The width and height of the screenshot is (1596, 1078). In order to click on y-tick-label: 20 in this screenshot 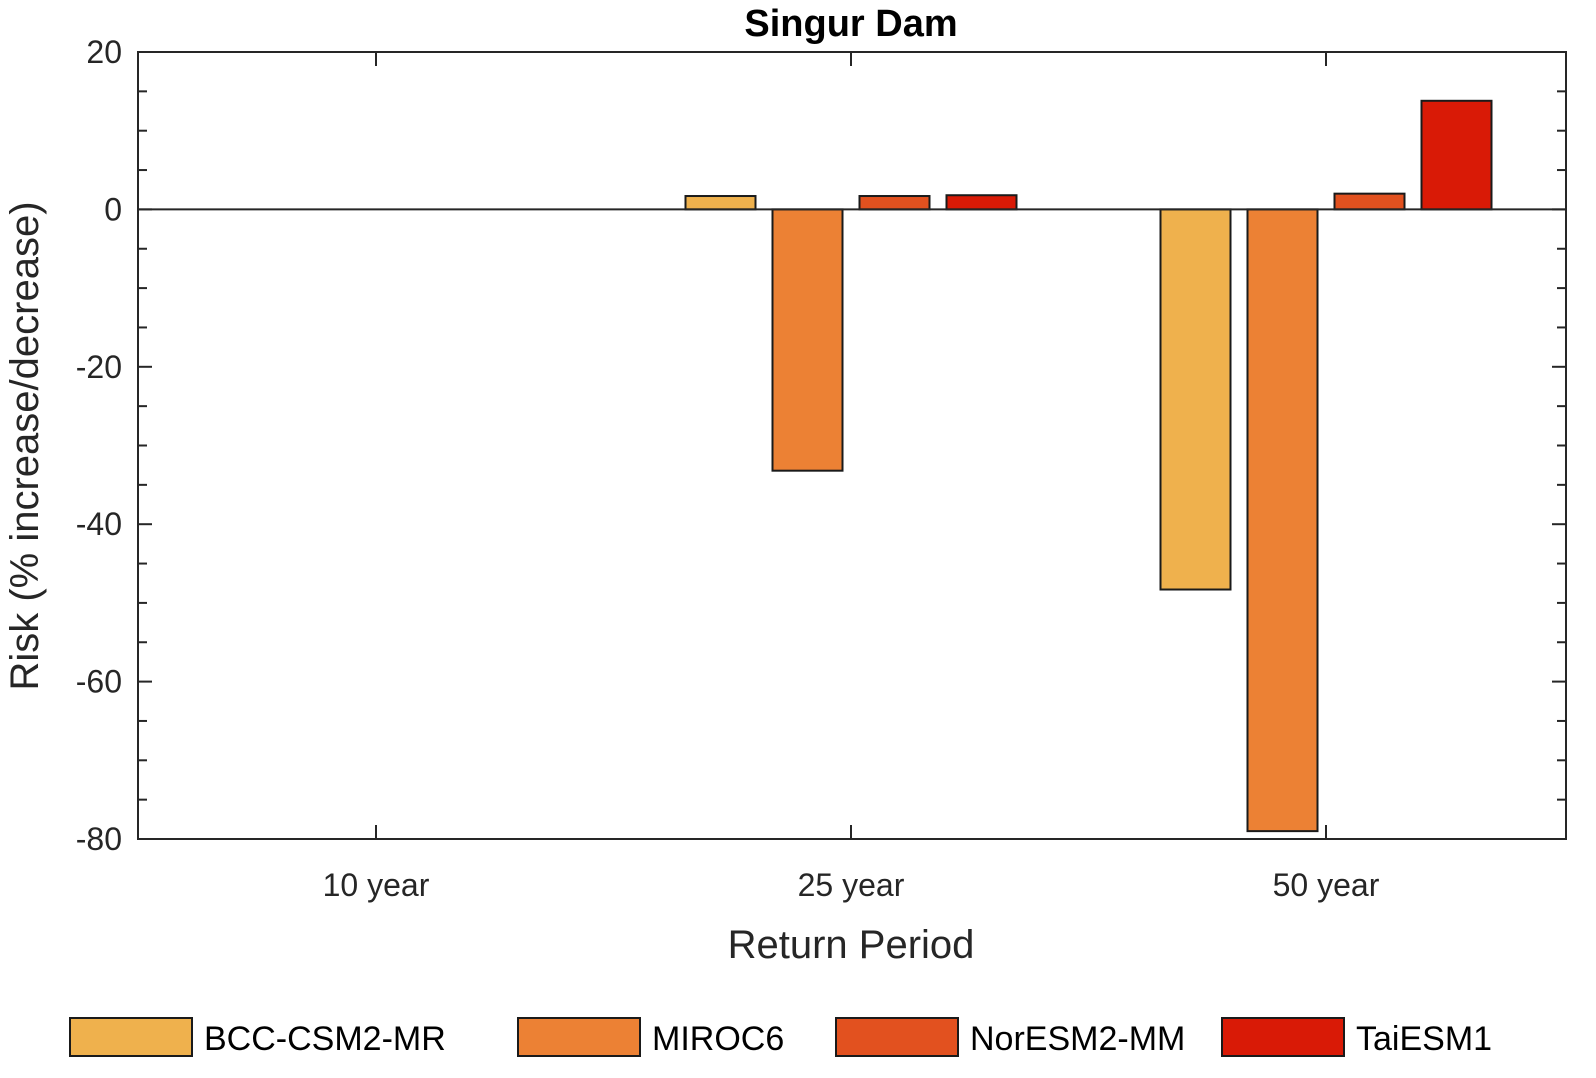, I will do `click(104, 52)`.